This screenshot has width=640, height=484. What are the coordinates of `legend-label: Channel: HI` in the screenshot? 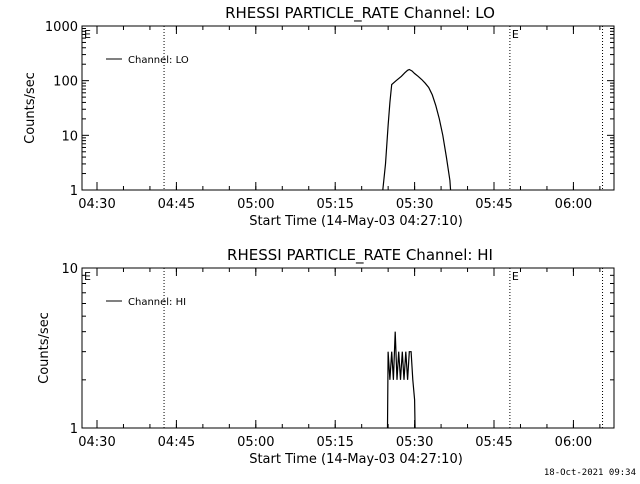 It's located at (157, 302).